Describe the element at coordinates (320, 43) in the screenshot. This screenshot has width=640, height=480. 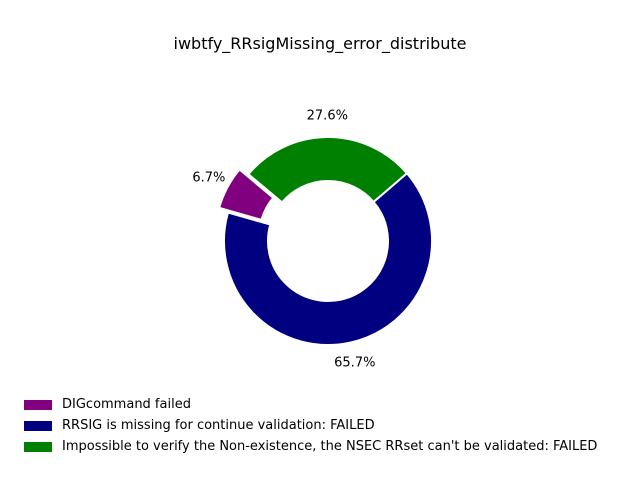
I see `chart-title: iwbtfy_RRsigMissing_error_distribute` at that location.